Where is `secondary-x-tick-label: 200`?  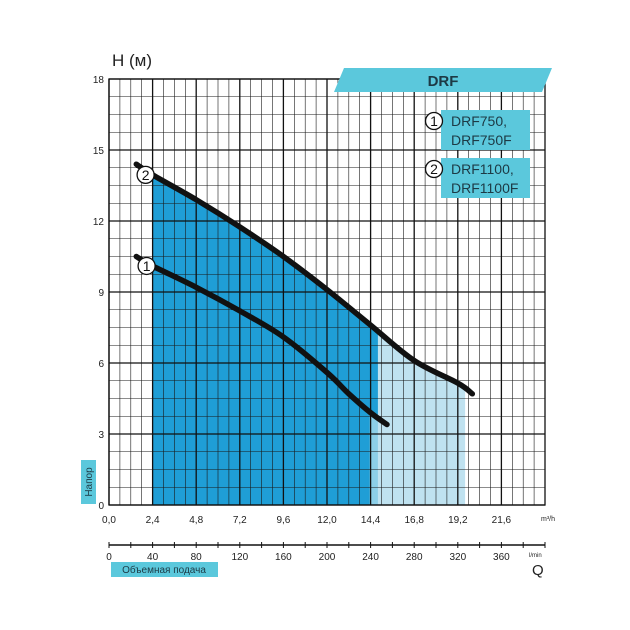 secondary-x-tick-label: 200 is located at coordinates (327, 557).